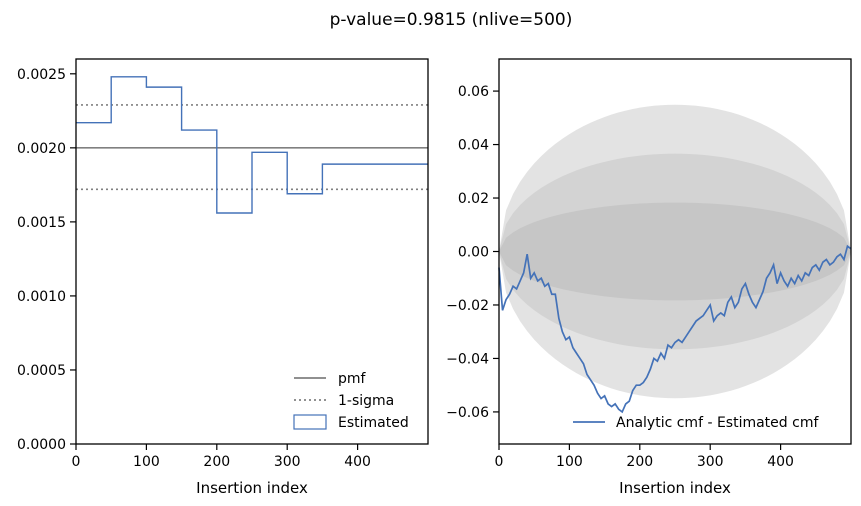 The width and height of the screenshot is (861, 506). I want to click on y-tick-label: 0.0000, so click(41, 445).